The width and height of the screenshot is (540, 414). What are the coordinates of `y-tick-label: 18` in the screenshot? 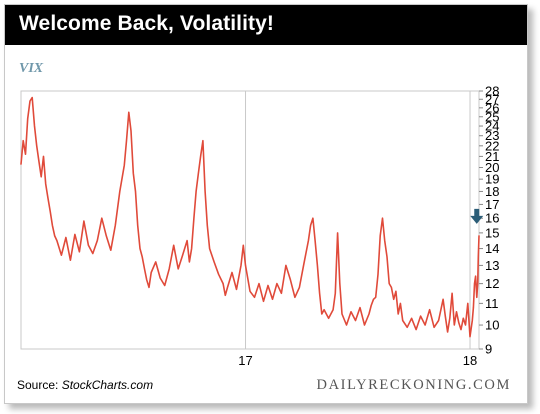 It's located at (492, 191).